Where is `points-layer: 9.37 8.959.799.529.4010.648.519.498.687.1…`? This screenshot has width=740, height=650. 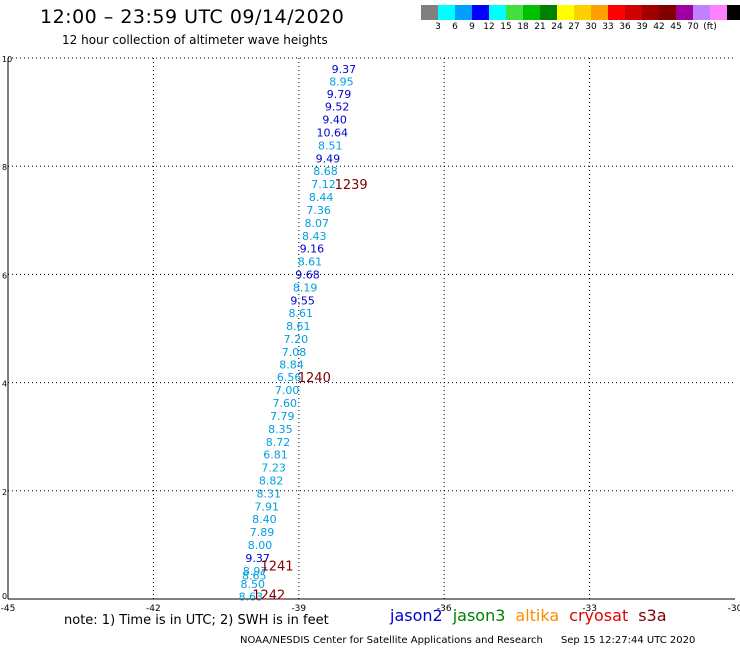 points-layer: 9.37 8.959.799.529.4010.648.519.498.687.1… is located at coordinates (298, 333).